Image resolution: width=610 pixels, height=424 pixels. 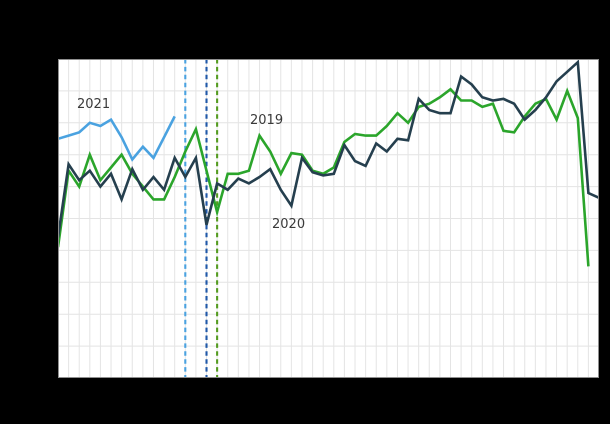 I want to click on series-label-2021: 2021, so click(x=94, y=104).